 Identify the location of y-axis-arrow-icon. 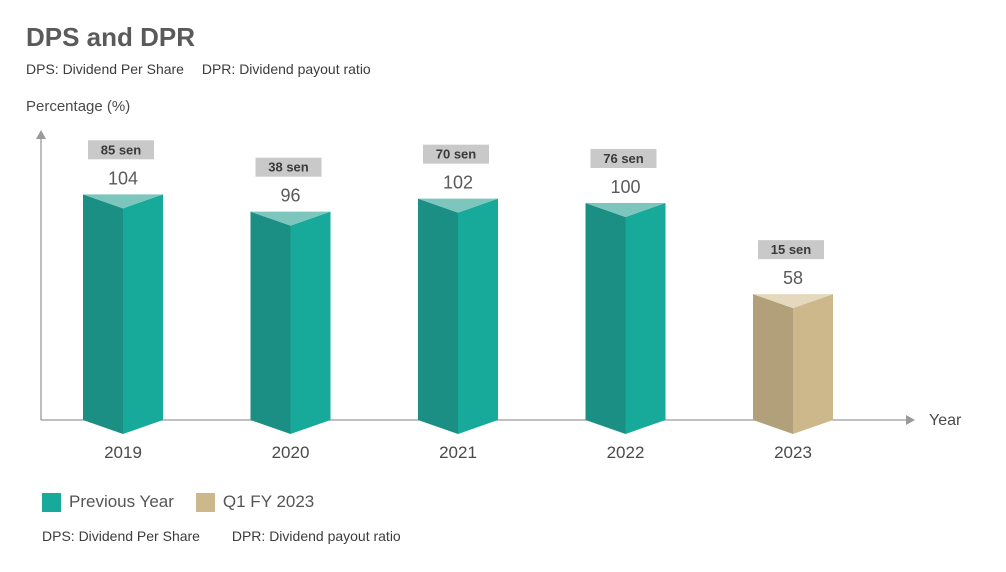
(41, 134).